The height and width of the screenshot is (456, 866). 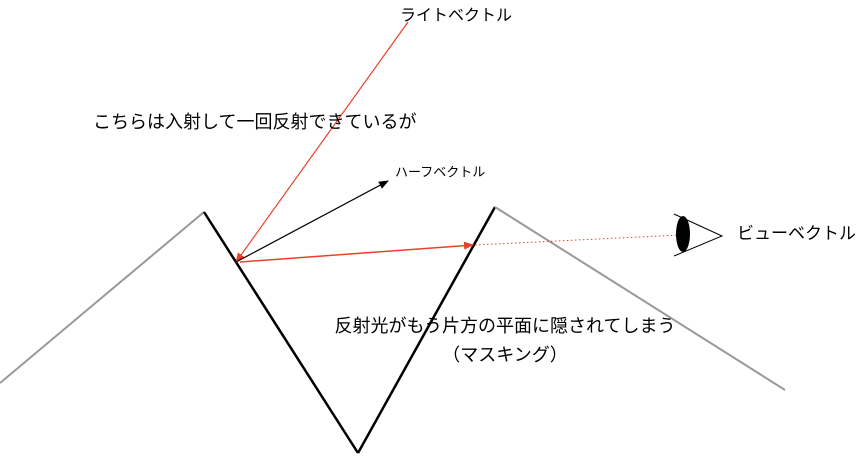 What do you see at coordinates (254, 122) in the screenshot?
I see `note-label: こちらは入射して一回反射できているが` at bounding box center [254, 122].